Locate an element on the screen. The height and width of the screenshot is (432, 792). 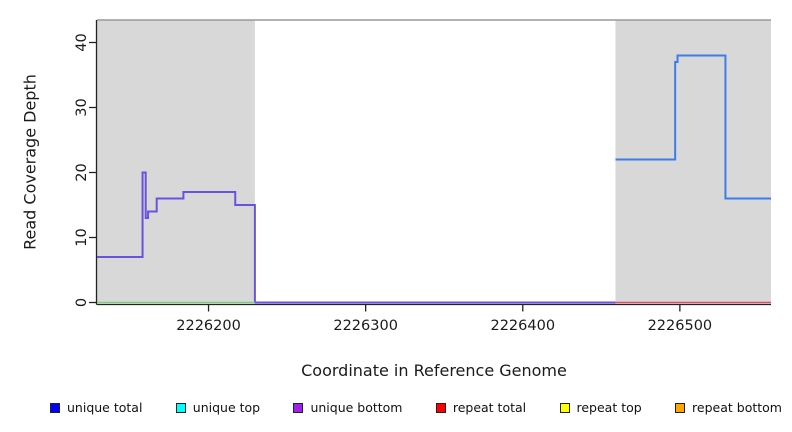
y-tick-label: 30 is located at coordinates (82, 107).